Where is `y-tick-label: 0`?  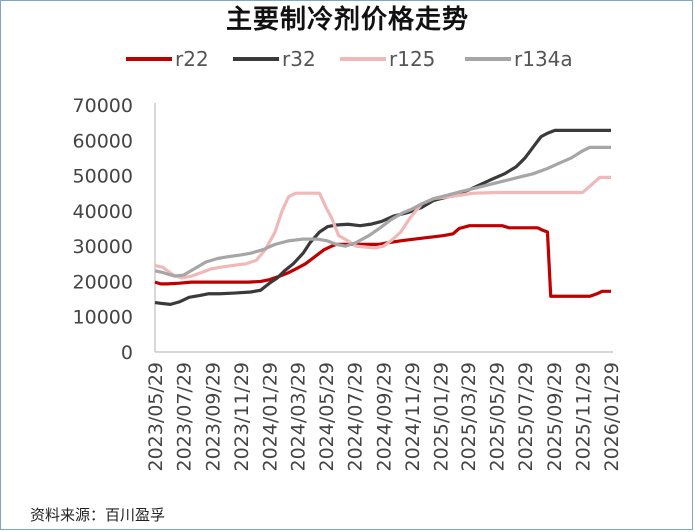 y-tick-label: 0 is located at coordinates (127, 353).